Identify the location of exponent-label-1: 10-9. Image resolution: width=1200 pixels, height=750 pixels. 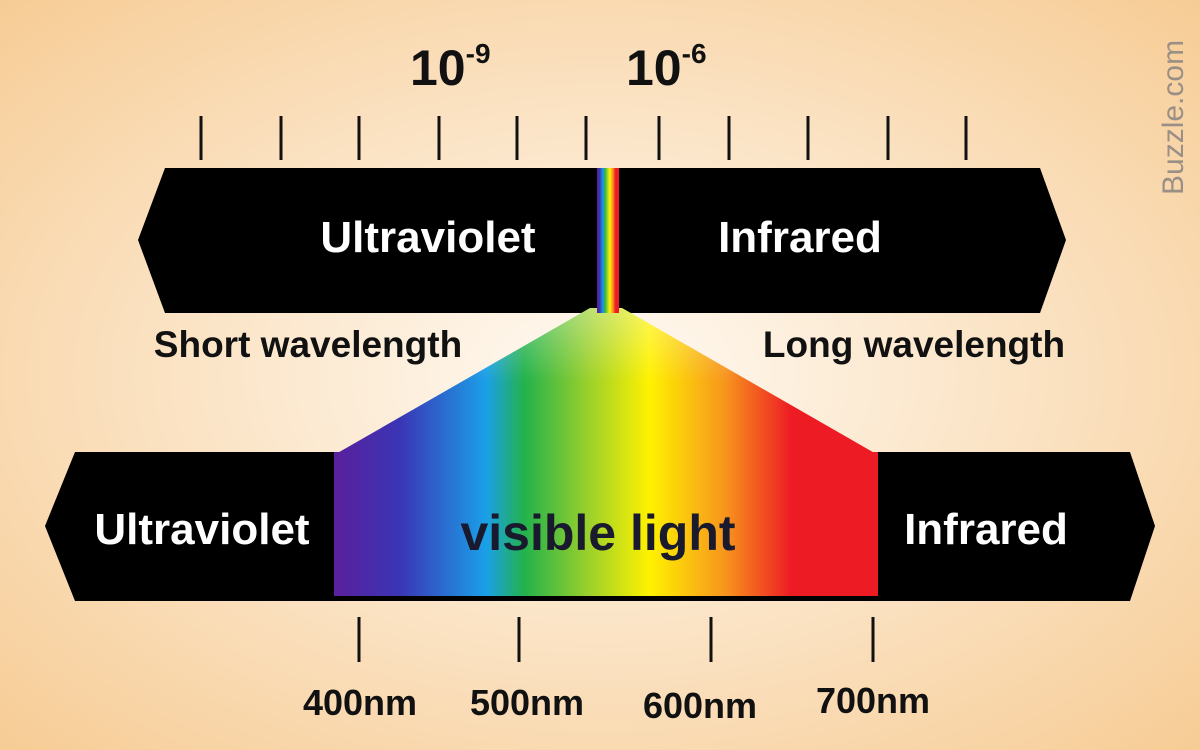
(450, 67).